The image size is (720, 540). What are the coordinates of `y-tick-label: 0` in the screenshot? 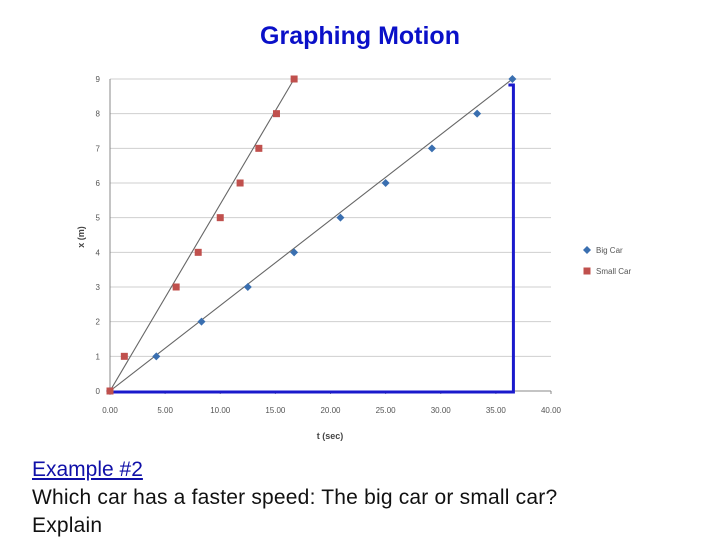 It's located at (98, 391).